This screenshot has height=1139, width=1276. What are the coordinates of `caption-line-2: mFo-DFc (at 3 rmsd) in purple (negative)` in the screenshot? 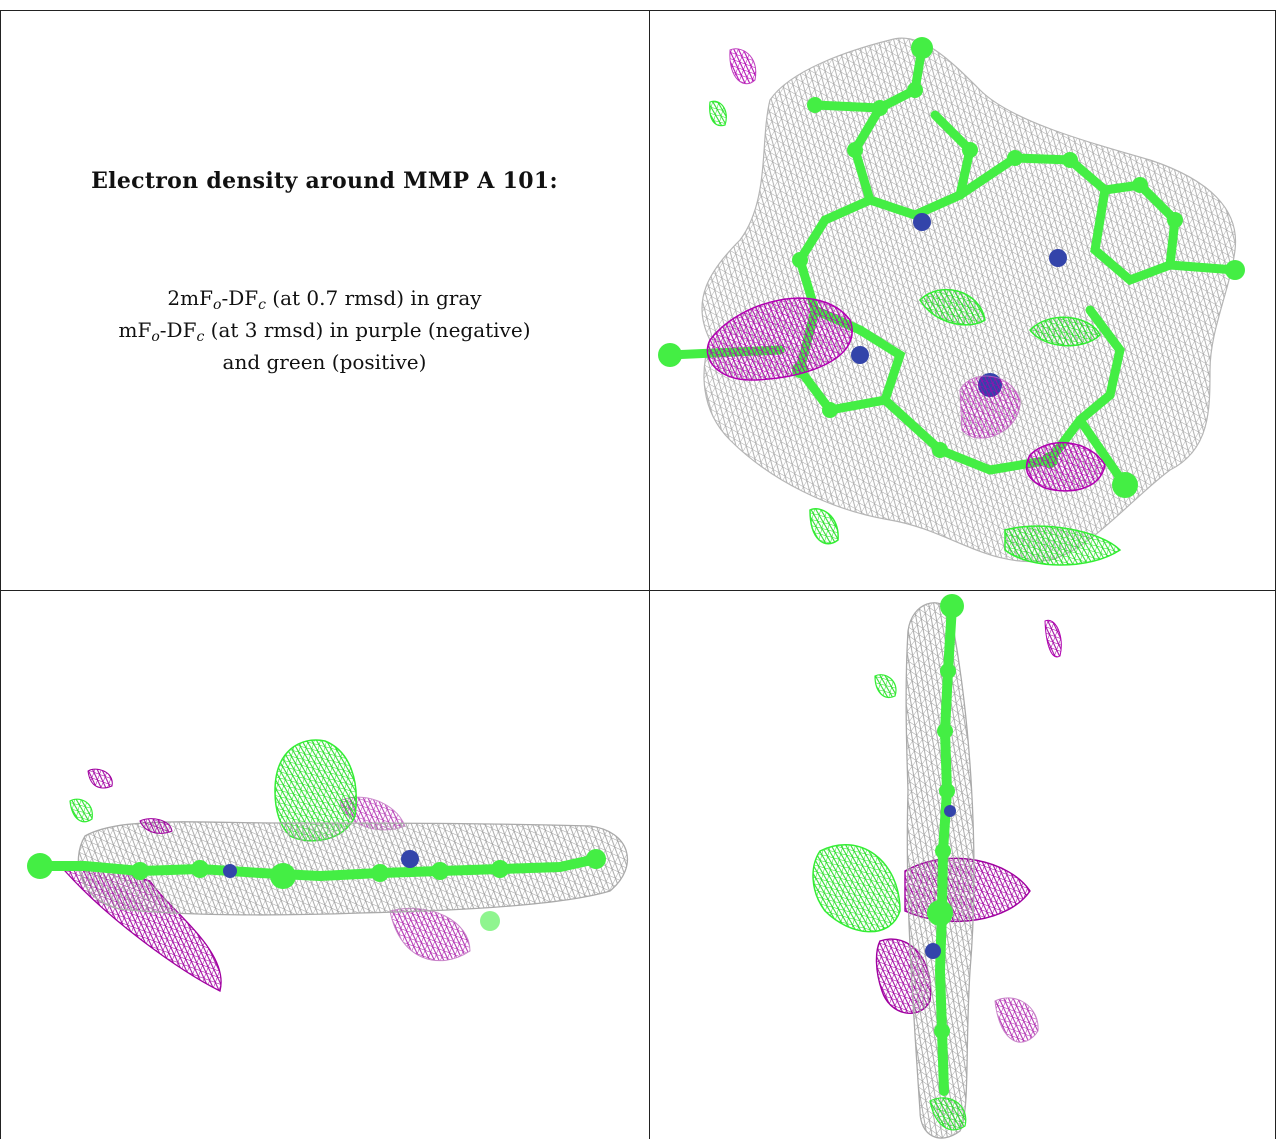 It's located at (324, 331).